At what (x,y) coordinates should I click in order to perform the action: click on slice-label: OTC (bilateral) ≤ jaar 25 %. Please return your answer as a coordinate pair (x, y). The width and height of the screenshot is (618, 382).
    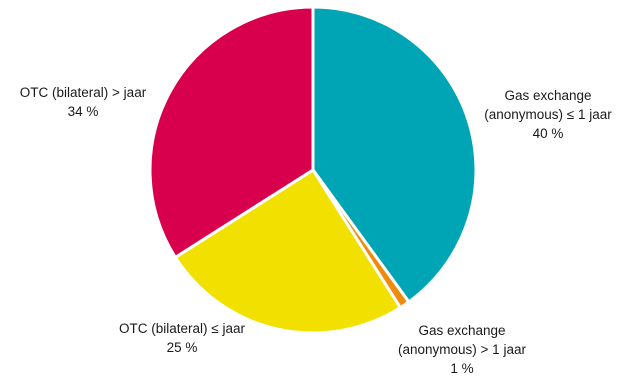
    Looking at the image, I should click on (182, 338).